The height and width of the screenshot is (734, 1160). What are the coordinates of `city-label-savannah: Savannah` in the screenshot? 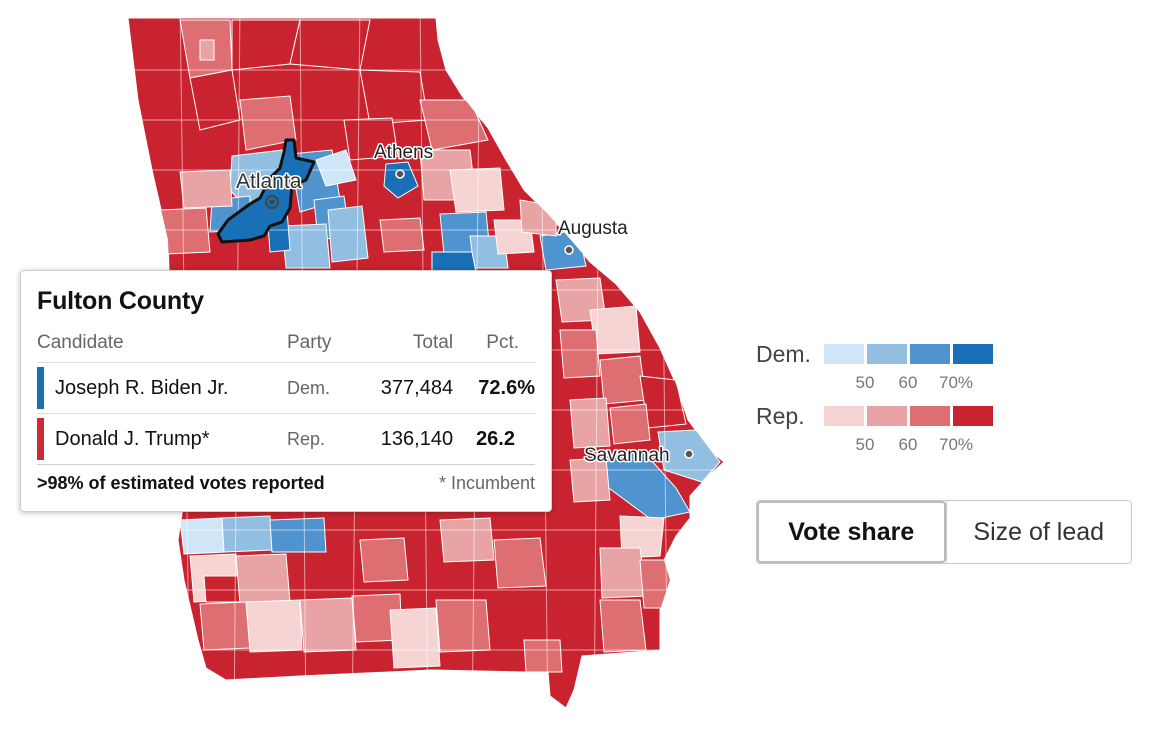 It's located at (627, 455).